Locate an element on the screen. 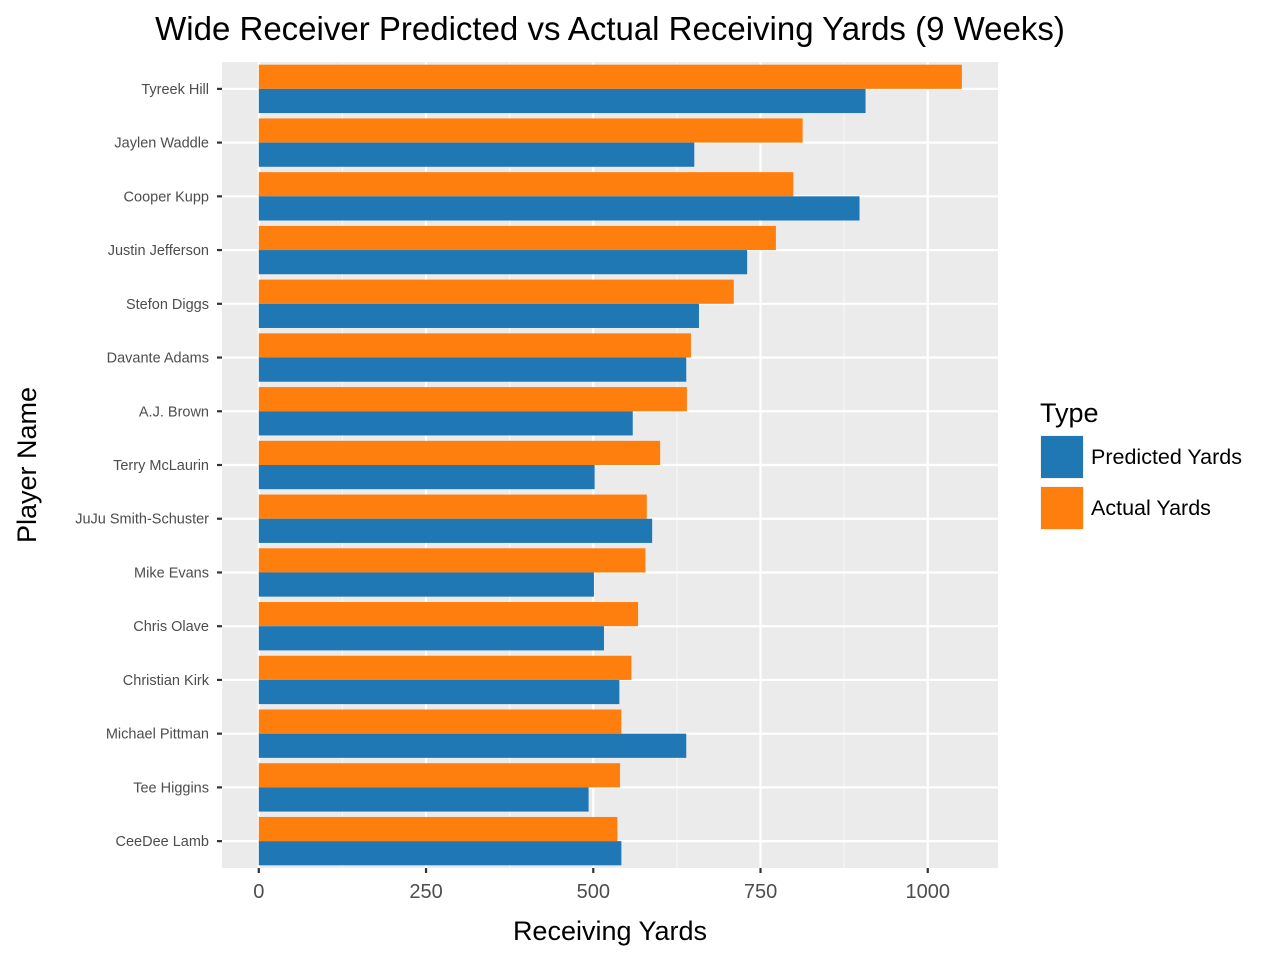 The width and height of the screenshot is (1280, 960). x-tick-label: 500 is located at coordinates (593, 892).